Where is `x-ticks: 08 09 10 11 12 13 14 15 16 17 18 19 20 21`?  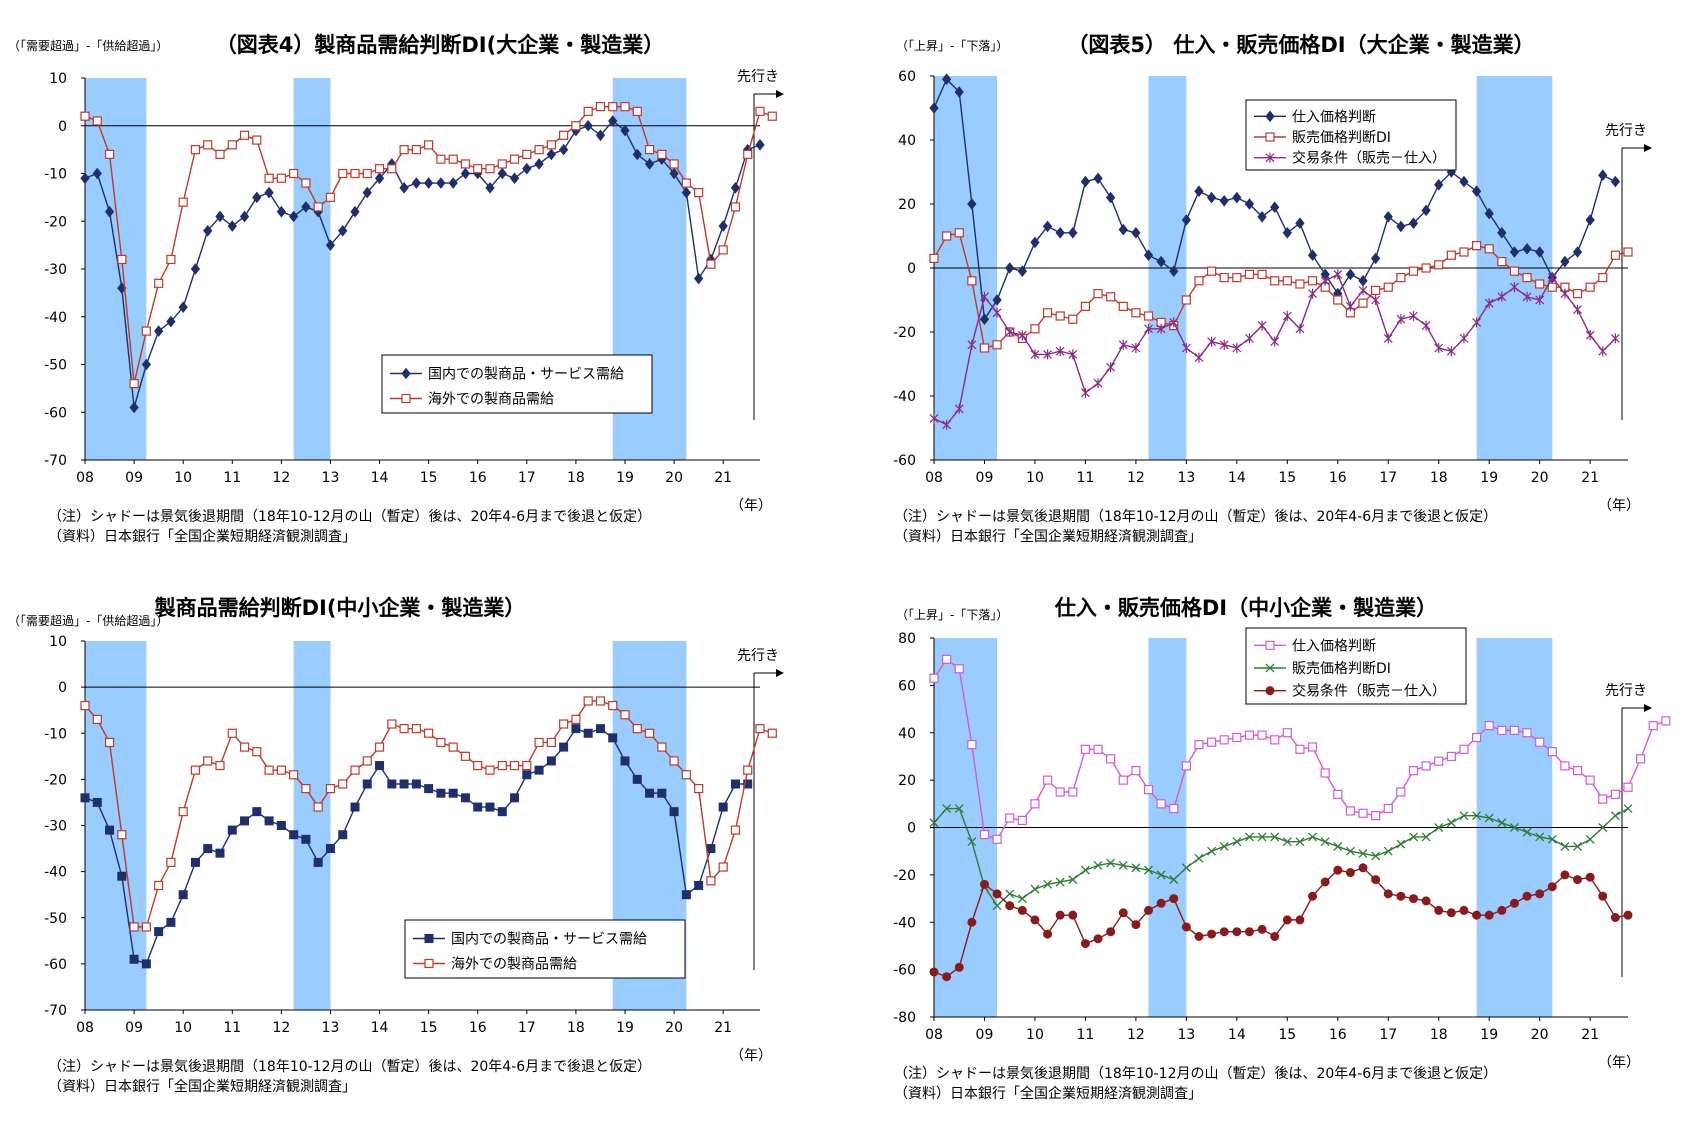
x-ticks: 08 09 10 11 12 13 14 15 16 17 18 19 20 21 is located at coordinates (1262, 473).